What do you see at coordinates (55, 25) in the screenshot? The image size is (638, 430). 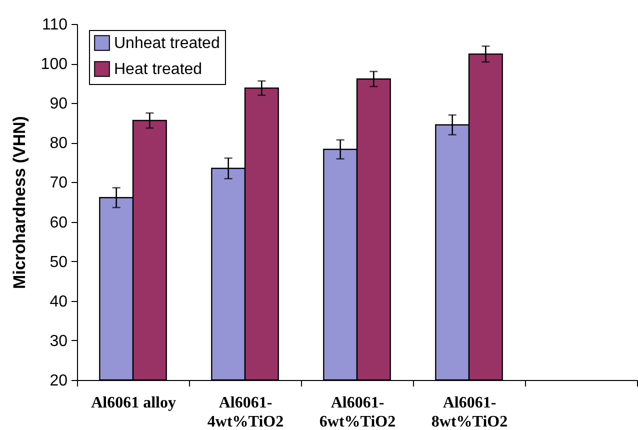 I see `y-tick-label: 110` at bounding box center [55, 25].